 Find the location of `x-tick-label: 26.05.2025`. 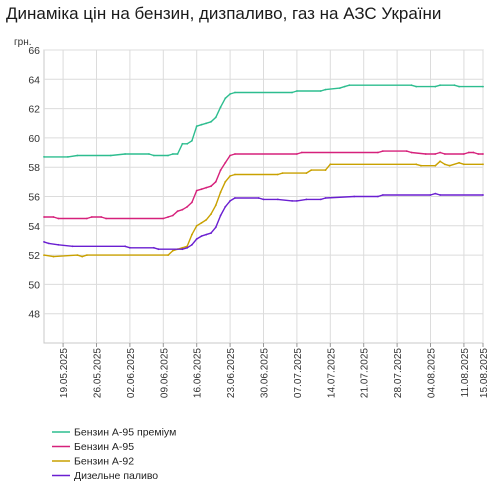

x-tick-label: 26.05.2025 is located at coordinates (97, 373).